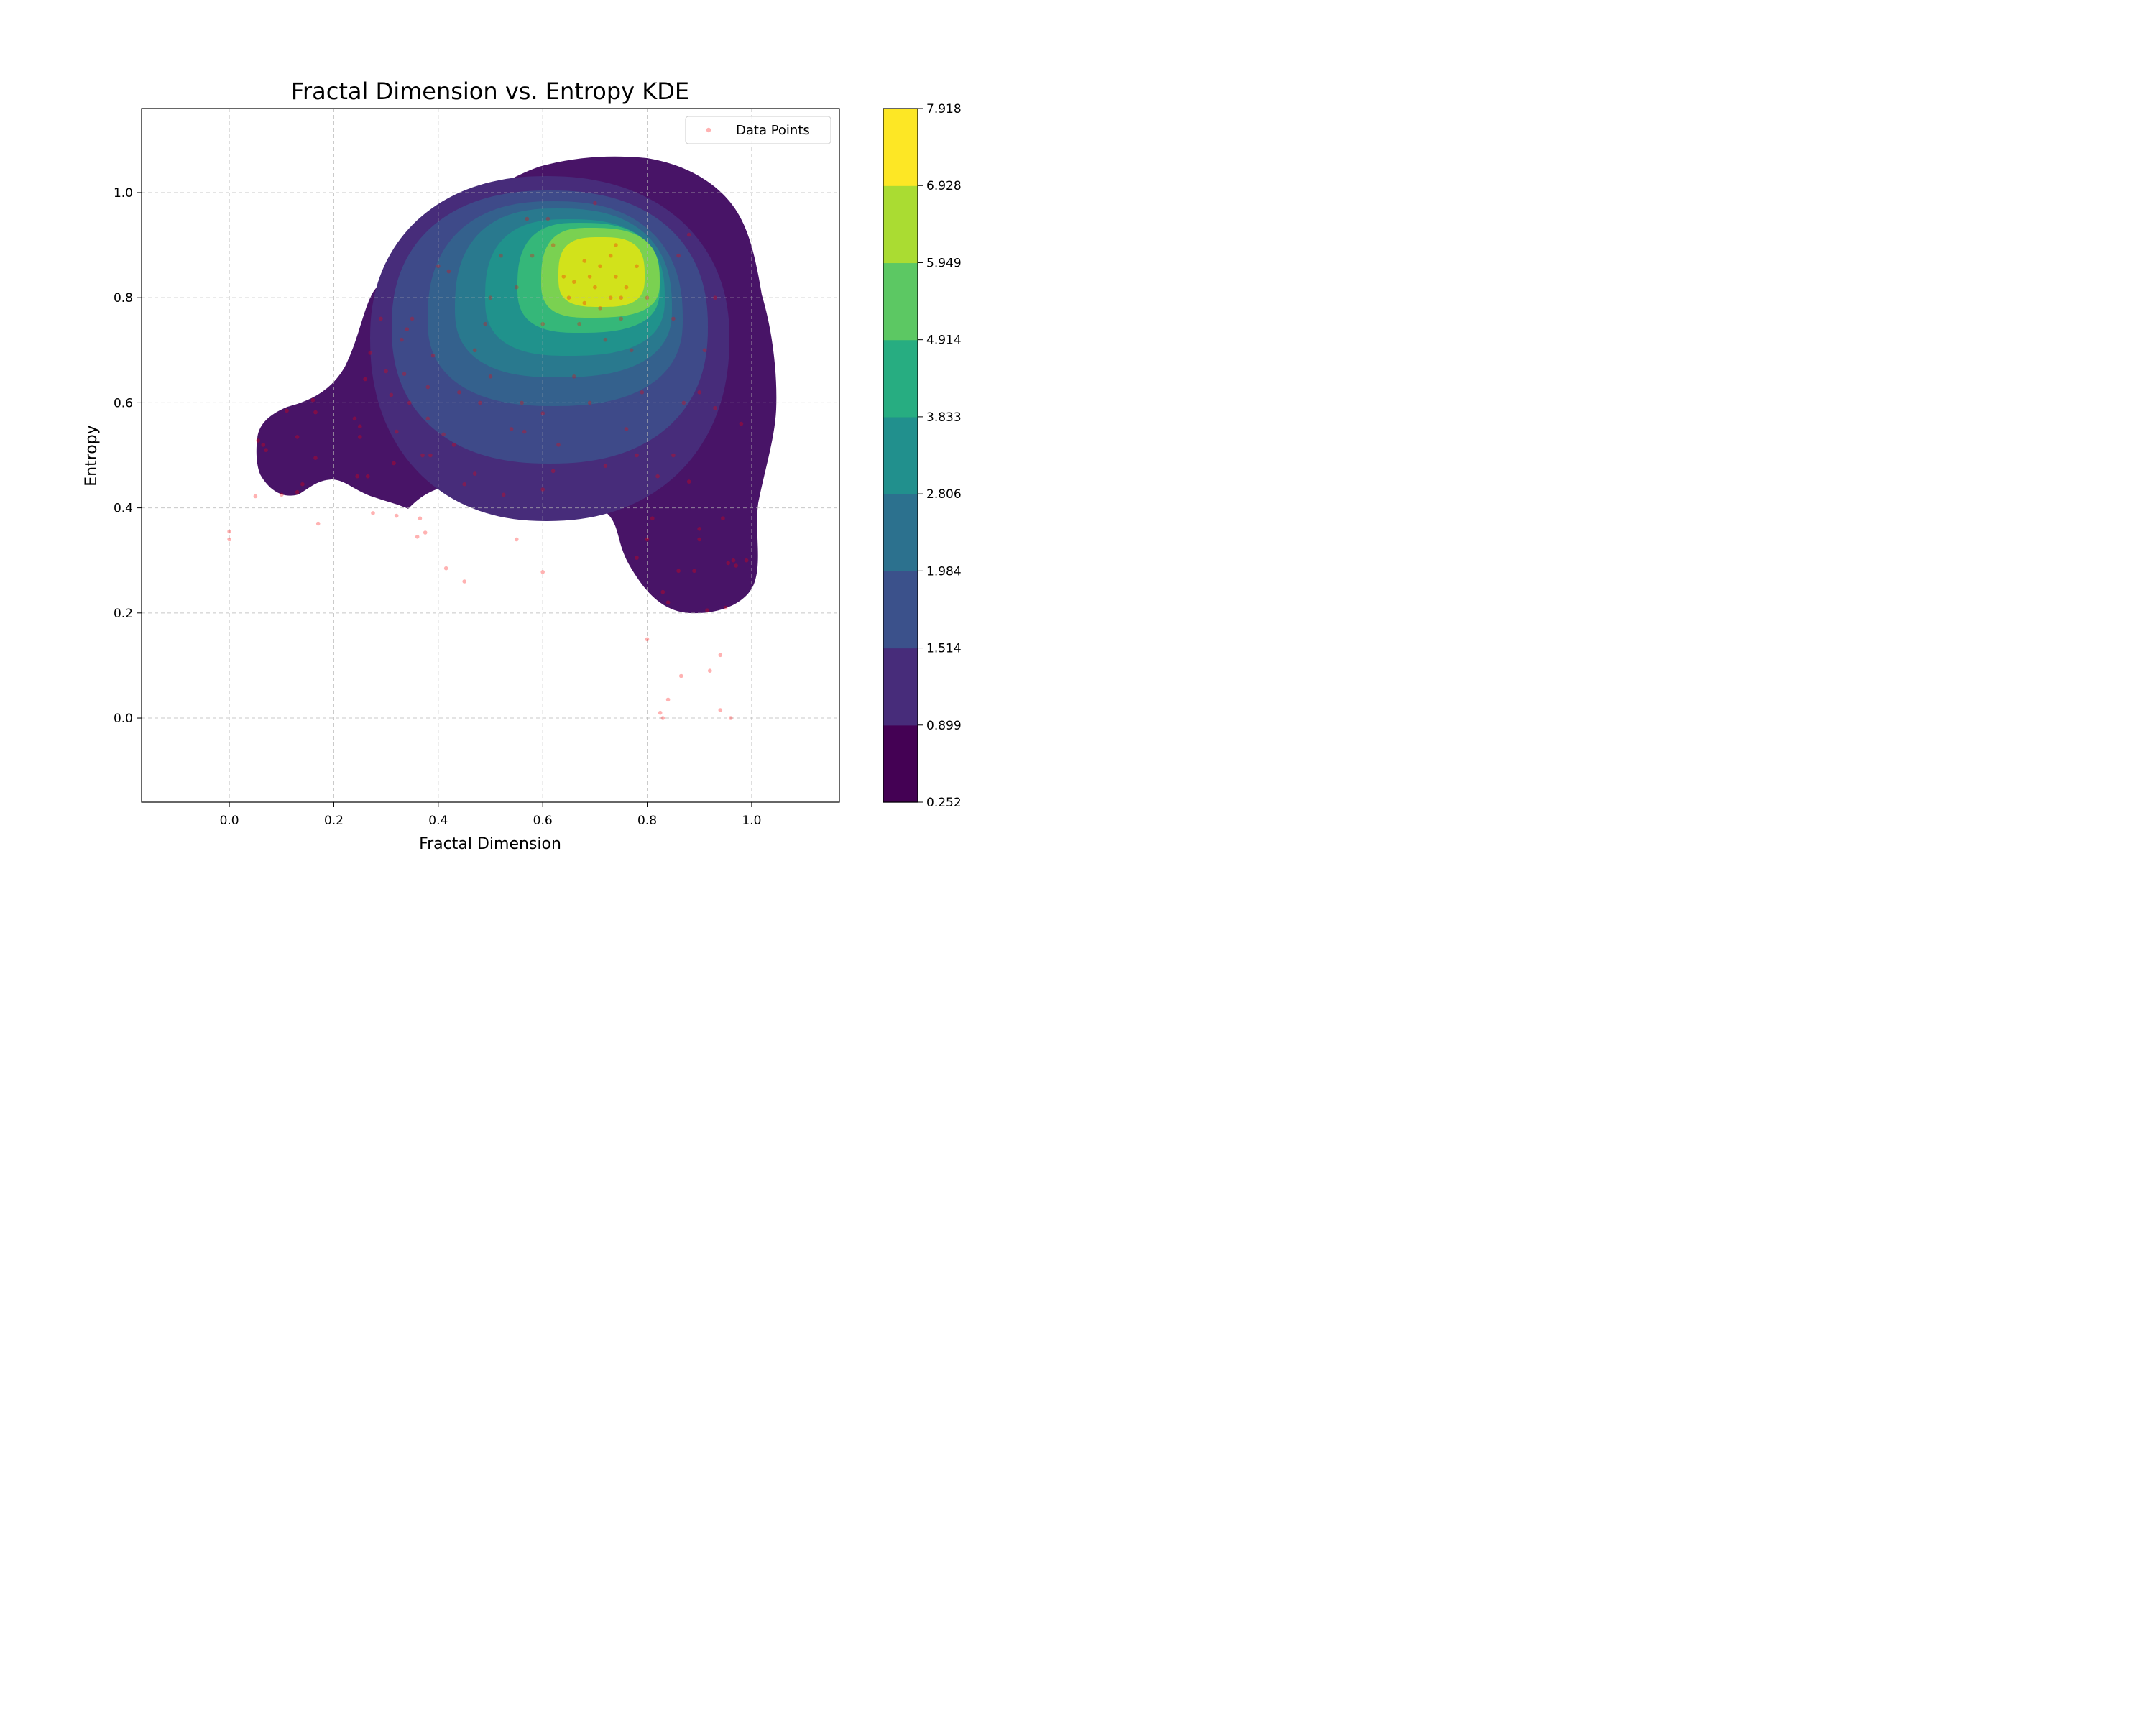 Image resolution: width=2156 pixels, height=1725 pixels. Describe the element at coordinates (334, 821) in the screenshot. I see `x-tick-label: 0.2` at that location.